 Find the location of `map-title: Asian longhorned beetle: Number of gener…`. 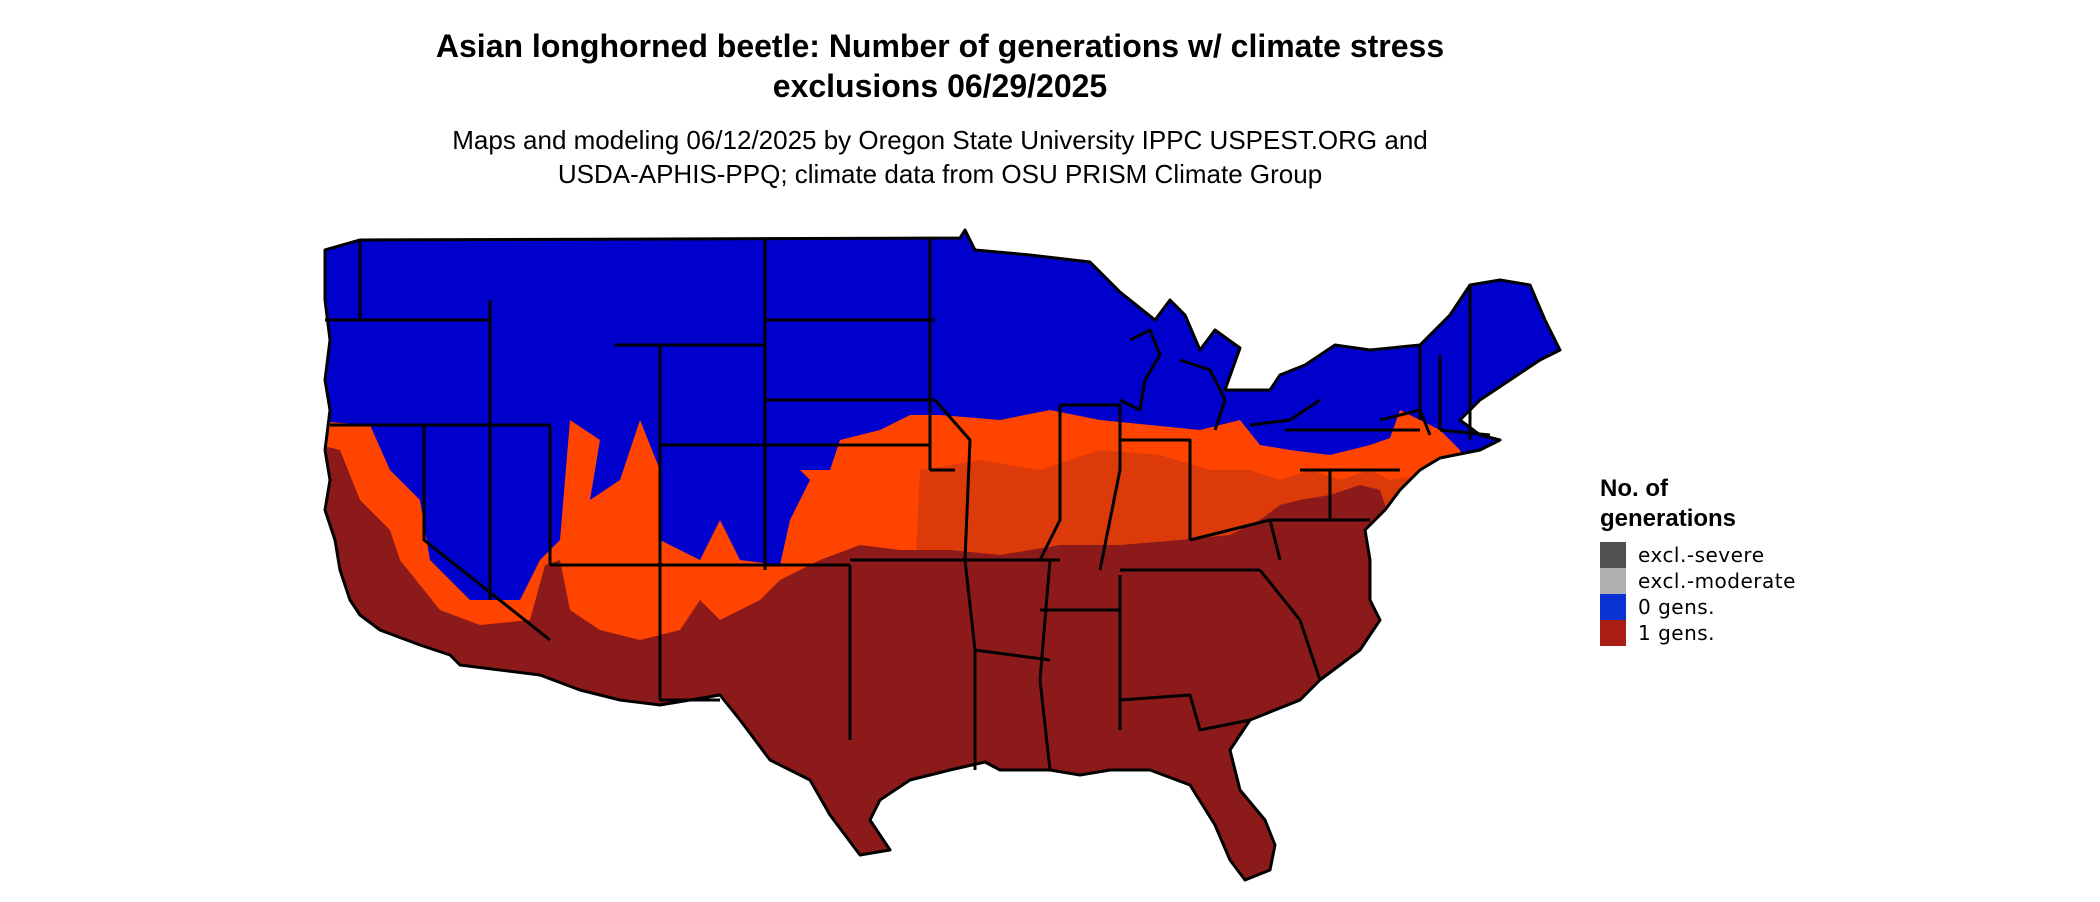

map-title: Asian longhorned beetle: Number of gener… is located at coordinates (940, 66).